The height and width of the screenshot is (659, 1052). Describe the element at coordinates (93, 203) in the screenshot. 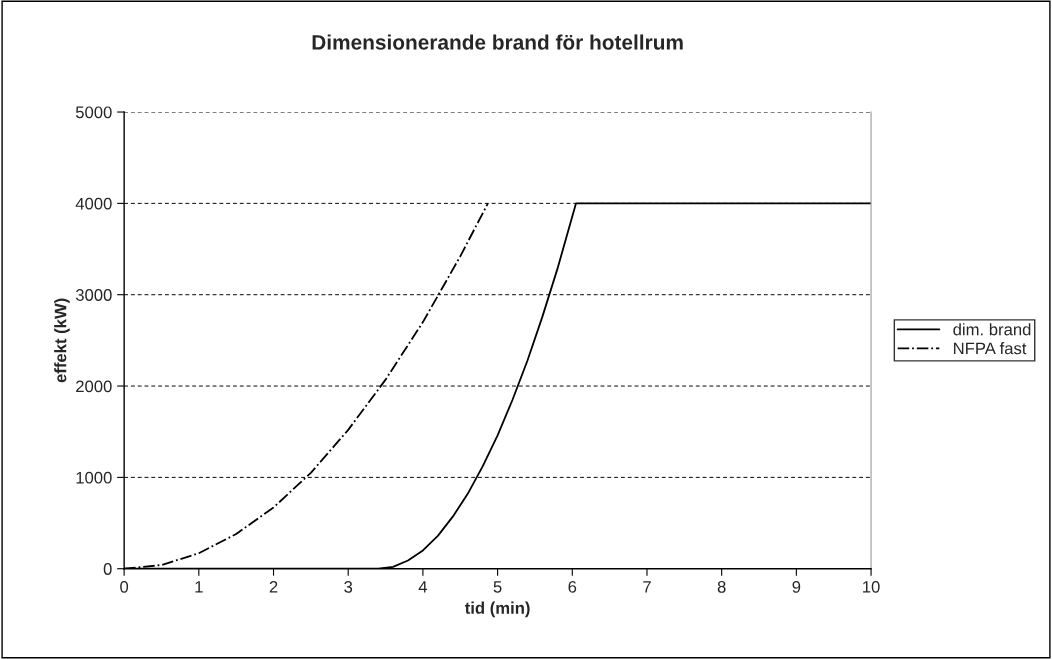

I see `y-tick-label: 4000` at that location.